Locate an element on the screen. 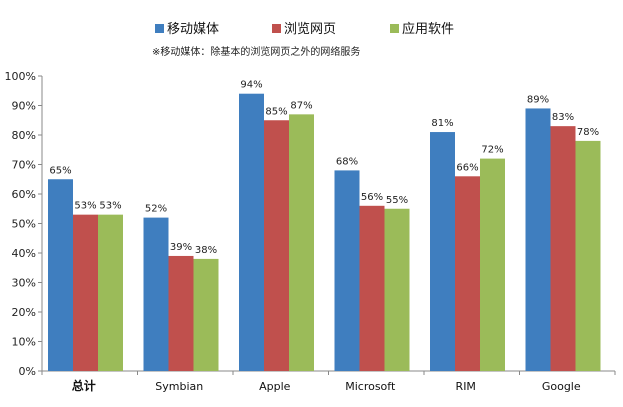  y-tick-label: 60% is located at coordinates (24, 194).